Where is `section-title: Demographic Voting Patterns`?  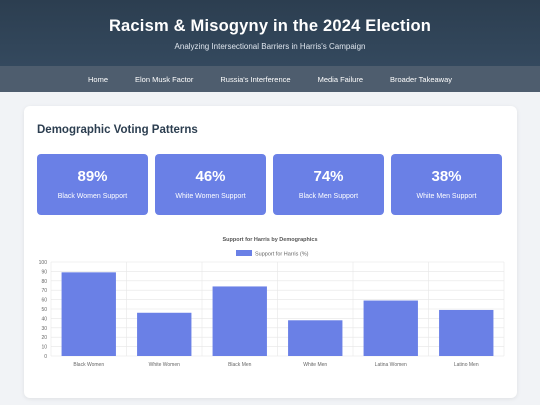
section-title: Demographic Voting Patterns is located at coordinates (117, 130).